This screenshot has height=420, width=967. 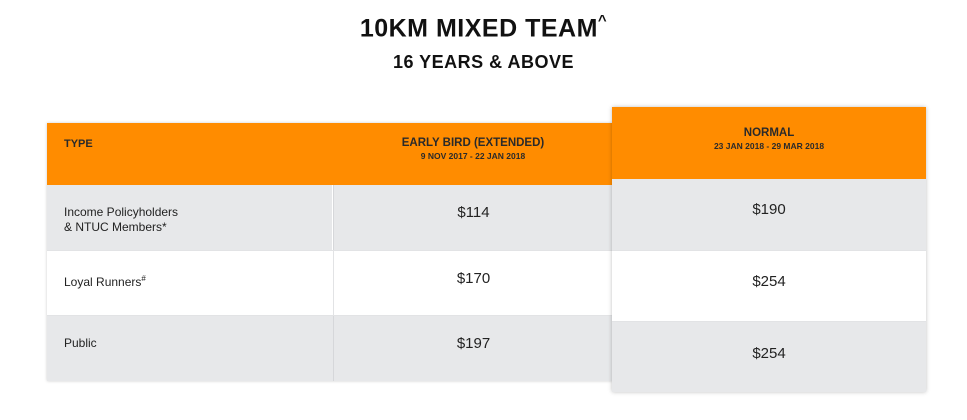 What do you see at coordinates (190, 217) in the screenshot?
I see `table-row: Income Policyholders & NTUC Members*` at bounding box center [190, 217].